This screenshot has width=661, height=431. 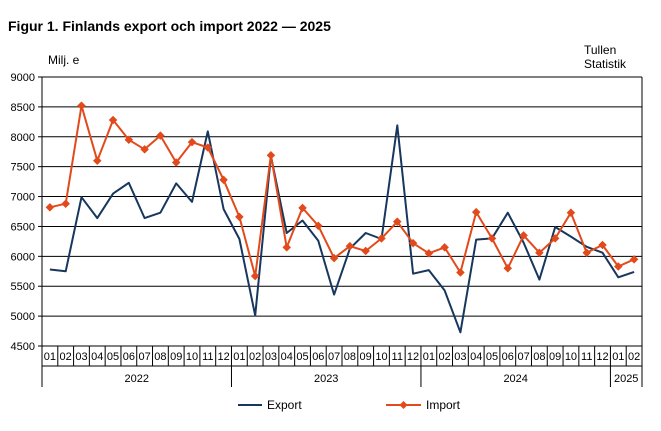 What do you see at coordinates (23, 317) in the screenshot?
I see `y-tick-label: 5000` at bounding box center [23, 317].